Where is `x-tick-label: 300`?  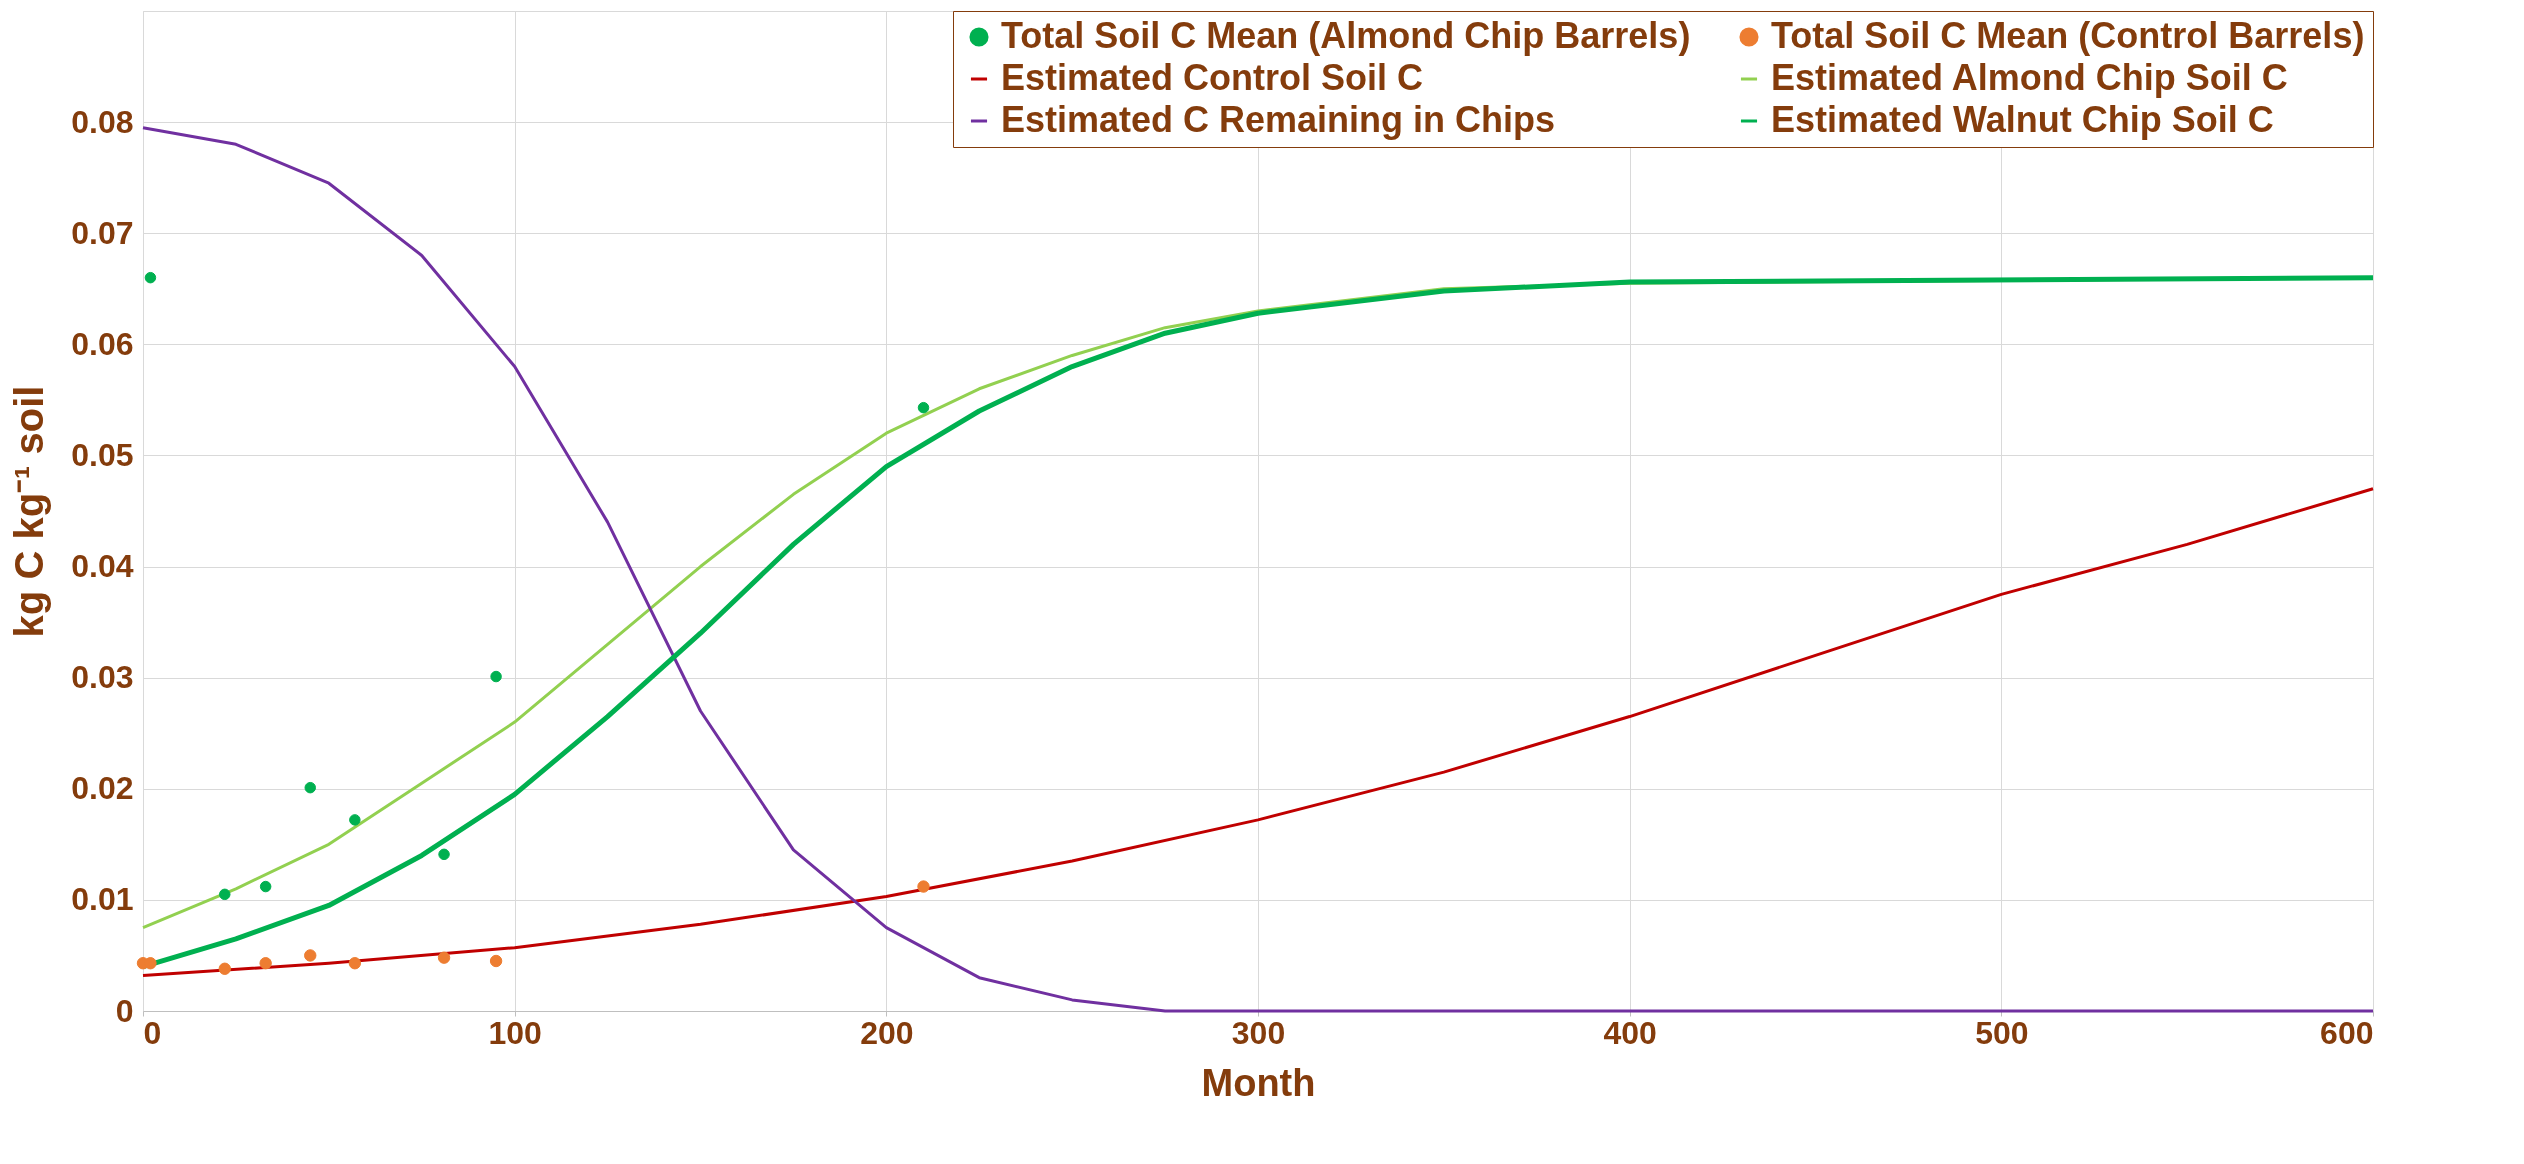 x-tick-label: 300 is located at coordinates (1258, 1032).